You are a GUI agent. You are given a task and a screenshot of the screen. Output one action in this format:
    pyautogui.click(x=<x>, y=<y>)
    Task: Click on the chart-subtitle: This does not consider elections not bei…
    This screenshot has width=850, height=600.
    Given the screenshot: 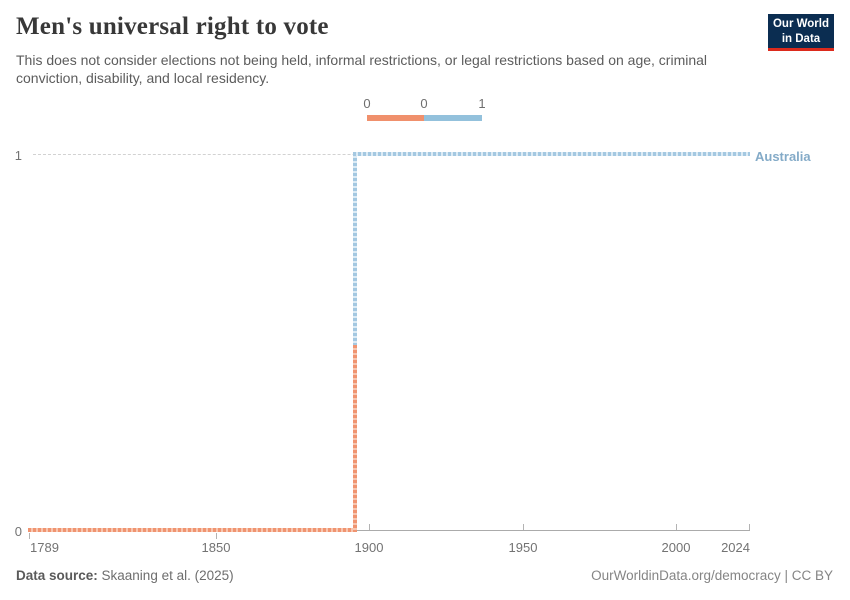 What is the action you would take?
    pyautogui.click(x=362, y=69)
    